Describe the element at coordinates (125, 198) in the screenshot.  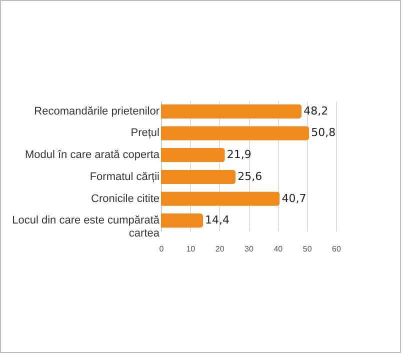
I see `y-tick-label: Cronicile citite` at that location.